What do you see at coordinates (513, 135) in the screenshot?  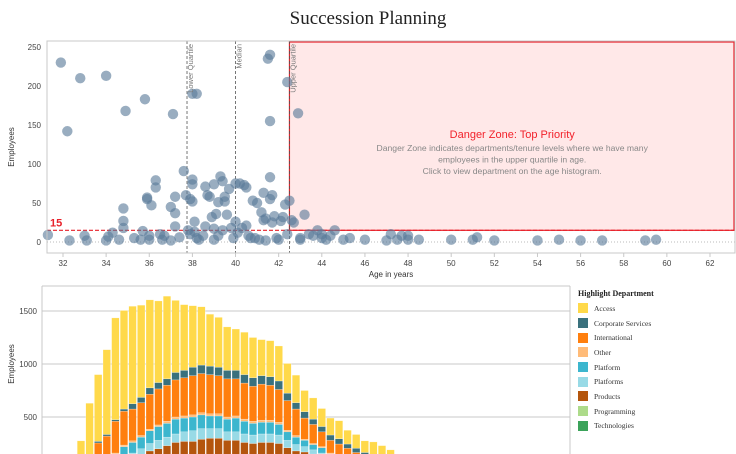 I see `danger-zone-title: Danger Zone: Top Priority` at bounding box center [513, 135].